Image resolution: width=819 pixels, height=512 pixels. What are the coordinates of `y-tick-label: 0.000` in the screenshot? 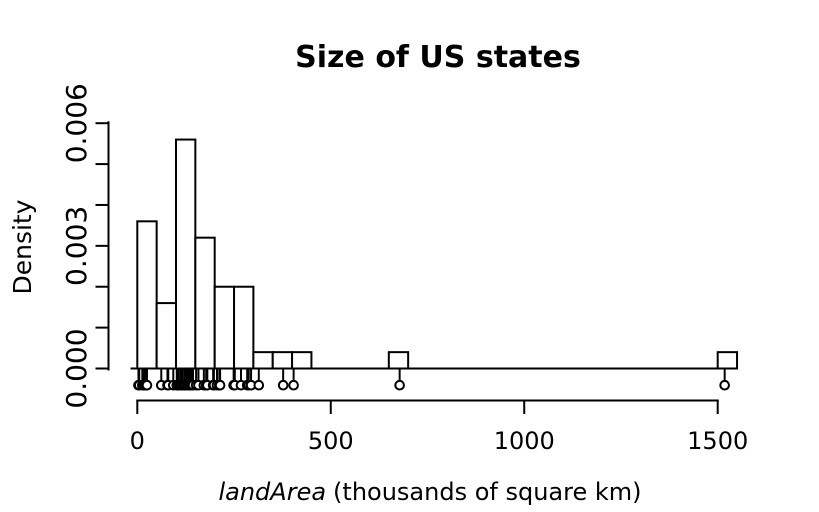 It's located at (76, 368).